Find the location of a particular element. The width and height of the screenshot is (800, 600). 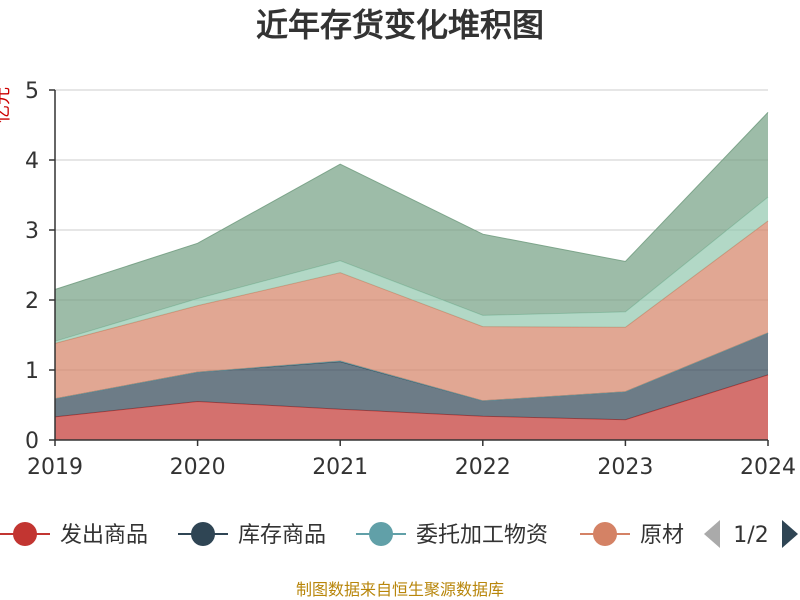

legend-prev-icon is located at coordinates (712, 534).